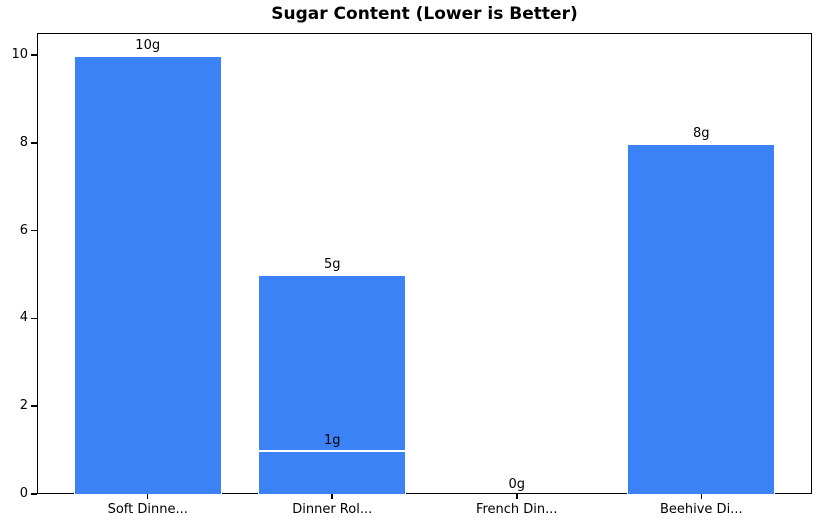 Image resolution: width=822 pixels, height=528 pixels. Describe the element at coordinates (332, 265) in the screenshot. I see `bar-value-label: 5g` at that location.